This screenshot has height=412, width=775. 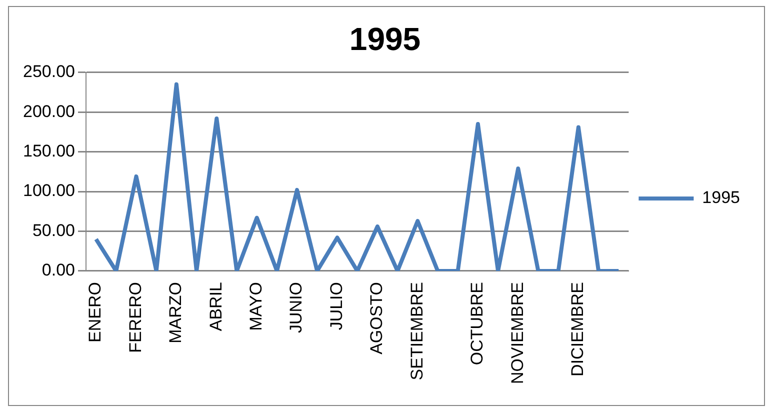 I want to click on x-tick-label: FERERO, so click(x=135, y=317).